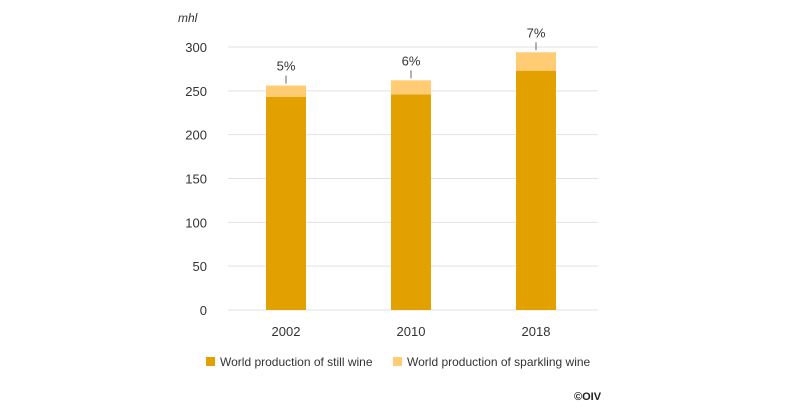  I want to click on data-labels: 5% 6% 7%, so click(411, 54).